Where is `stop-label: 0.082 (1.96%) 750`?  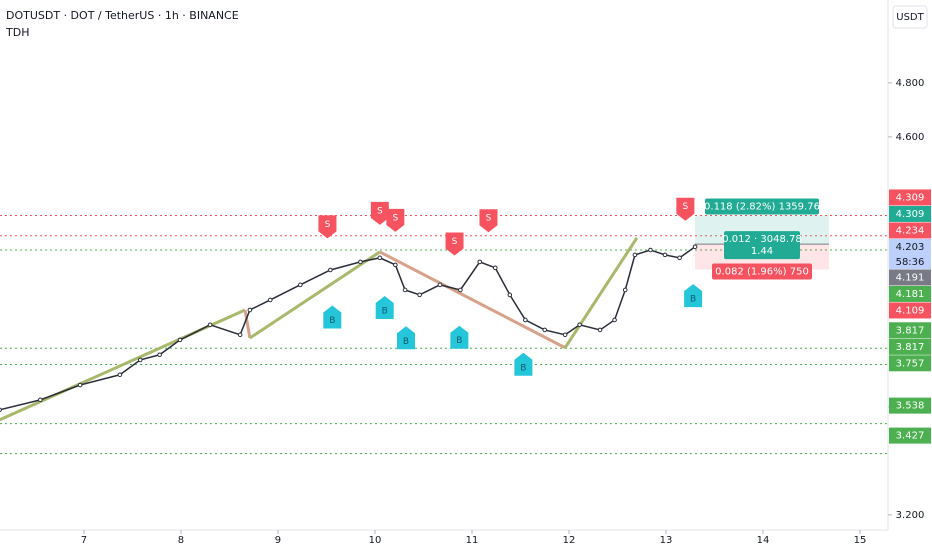 stop-label: 0.082 (1.96%) 750 is located at coordinates (762, 271).